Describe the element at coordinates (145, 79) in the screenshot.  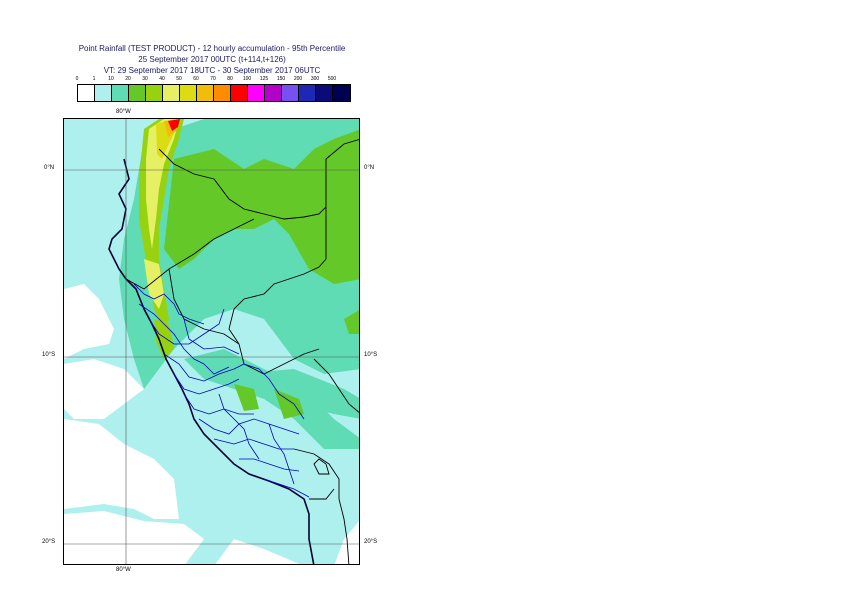
I see `legend-label: 30` at that location.